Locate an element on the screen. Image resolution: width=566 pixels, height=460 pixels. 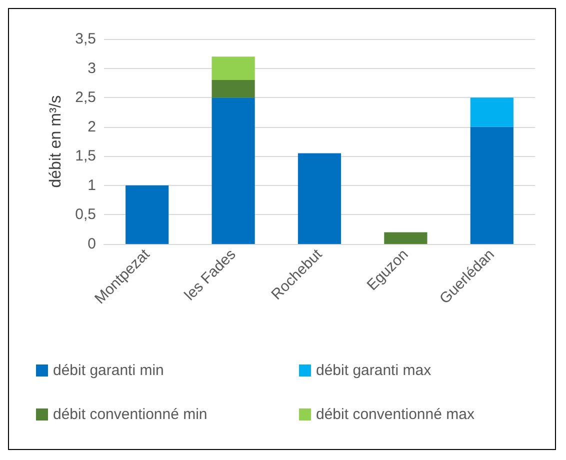
y-tick-label: 3,5 is located at coordinates (85, 39).